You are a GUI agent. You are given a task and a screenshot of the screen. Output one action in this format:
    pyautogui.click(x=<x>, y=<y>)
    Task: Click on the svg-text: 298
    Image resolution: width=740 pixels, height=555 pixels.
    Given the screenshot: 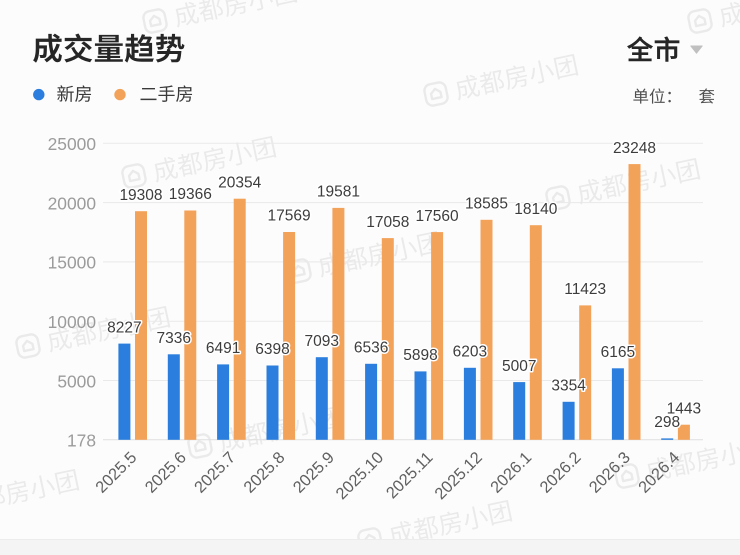 What is the action you would take?
    pyautogui.click(x=667, y=422)
    